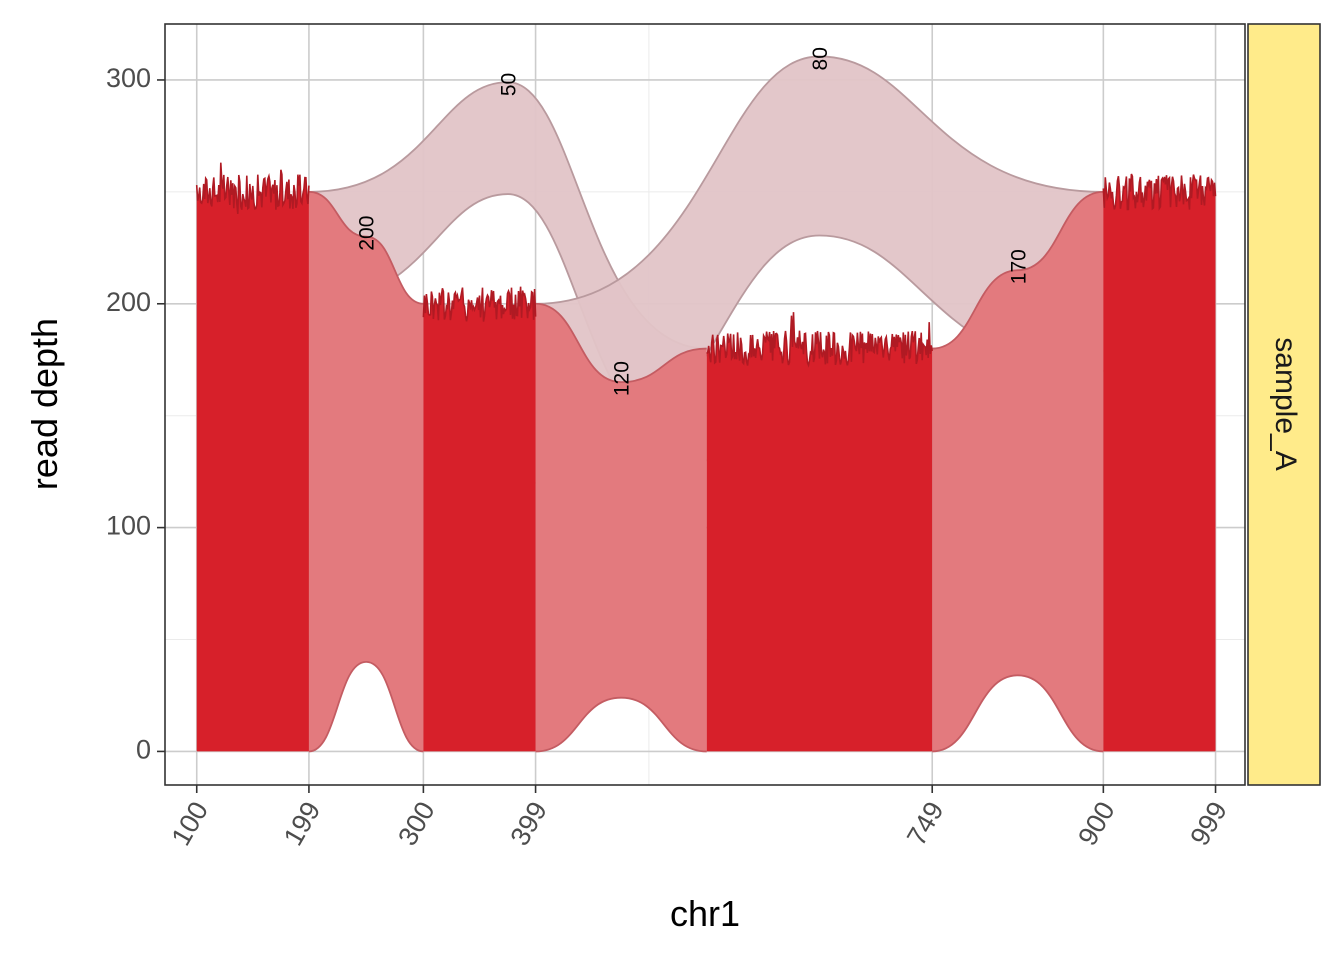 The width and height of the screenshot is (1344, 960). I want to click on y-tick-label: 100, so click(128, 526).